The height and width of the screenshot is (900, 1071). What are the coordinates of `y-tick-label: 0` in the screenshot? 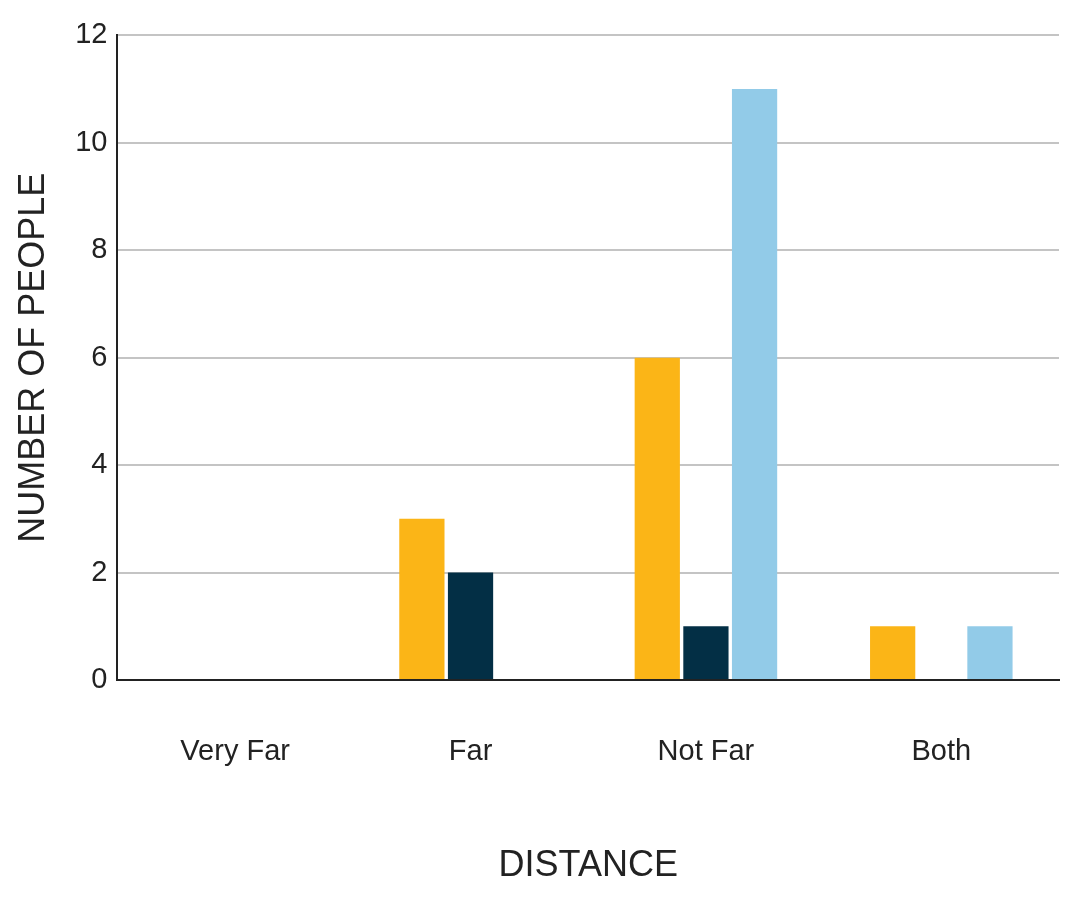 It's located at (99, 678).